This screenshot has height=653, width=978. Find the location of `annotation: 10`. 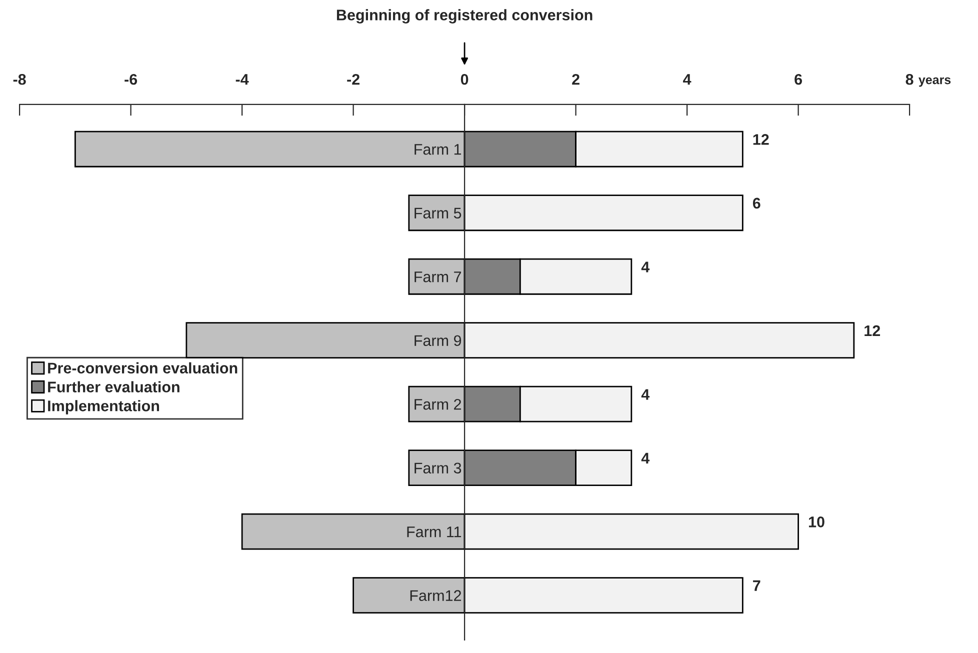

annotation: 10 is located at coordinates (816, 522).